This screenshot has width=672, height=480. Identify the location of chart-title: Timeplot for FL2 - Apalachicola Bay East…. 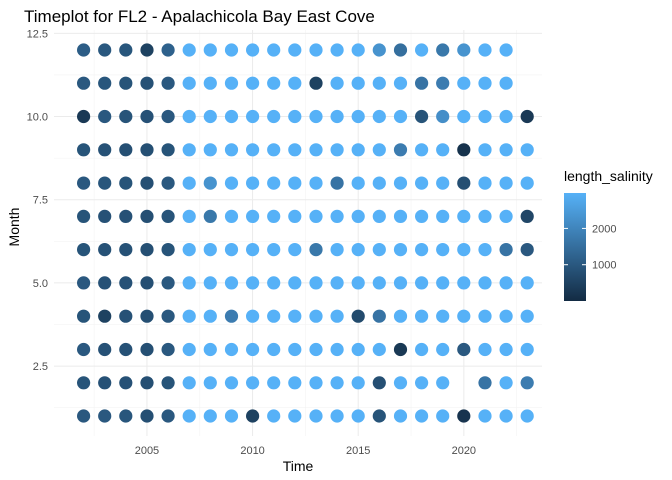
(199, 16).